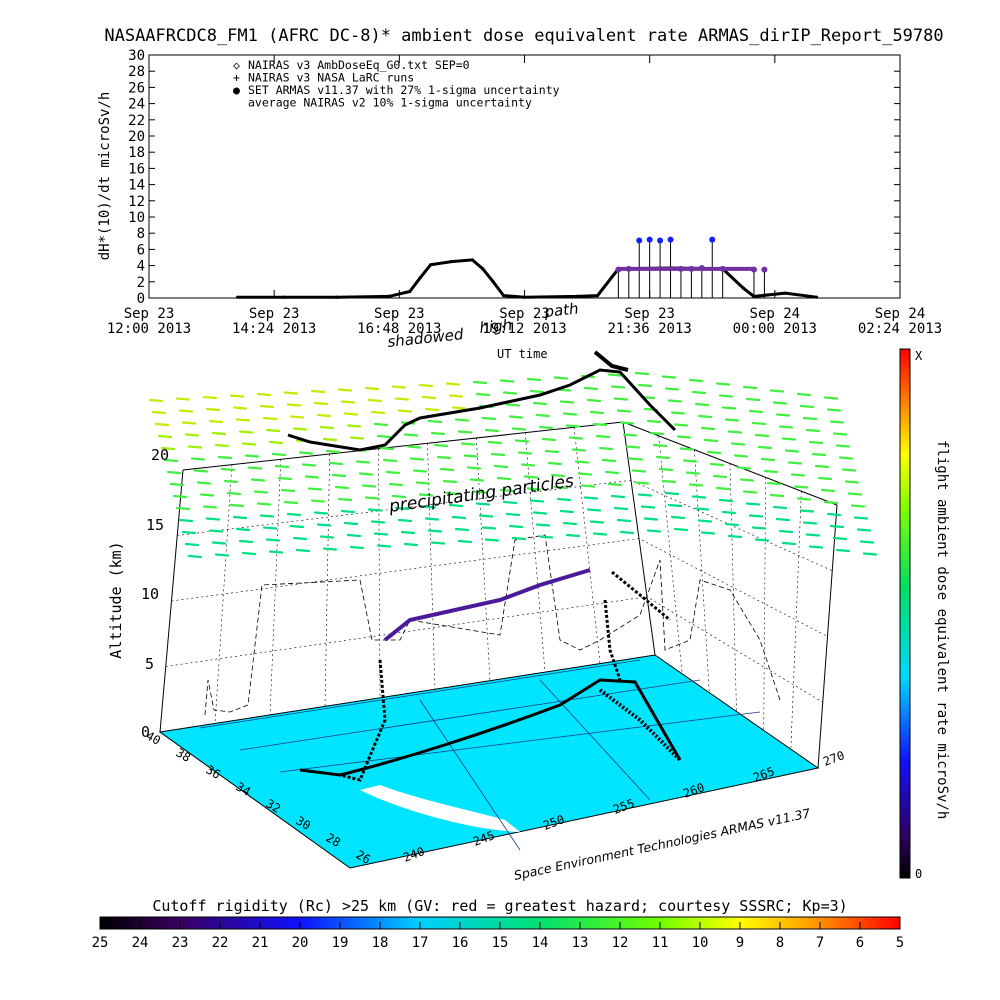 This screenshot has width=1000, height=1000. What do you see at coordinates (380, 943) in the screenshot?
I see `rigidity-tick-label: 18` at bounding box center [380, 943].